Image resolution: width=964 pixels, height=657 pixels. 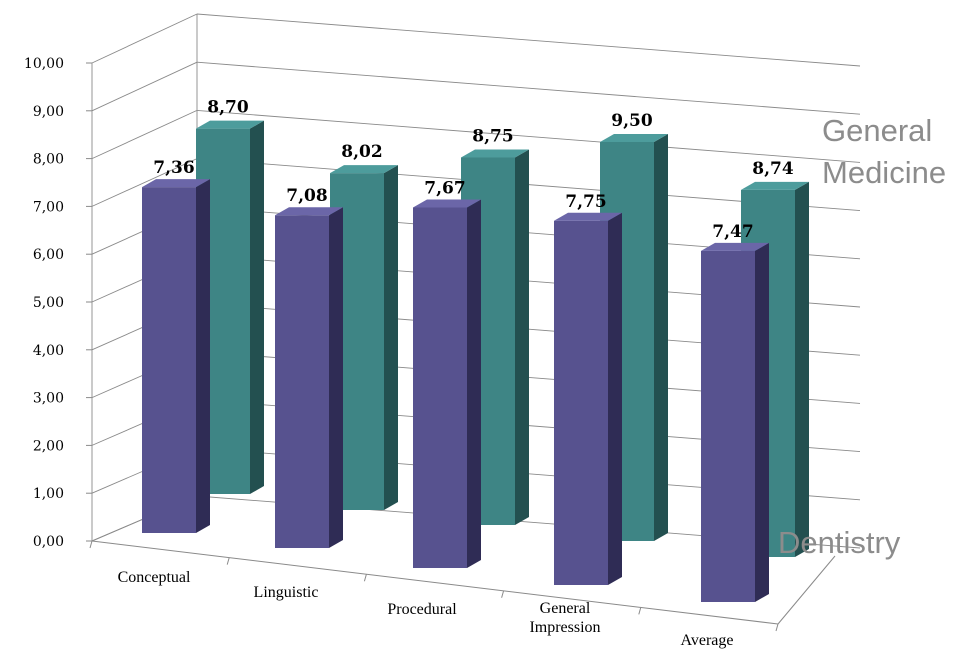 I want to click on y-tick-label: 1,00, so click(x=48, y=494).